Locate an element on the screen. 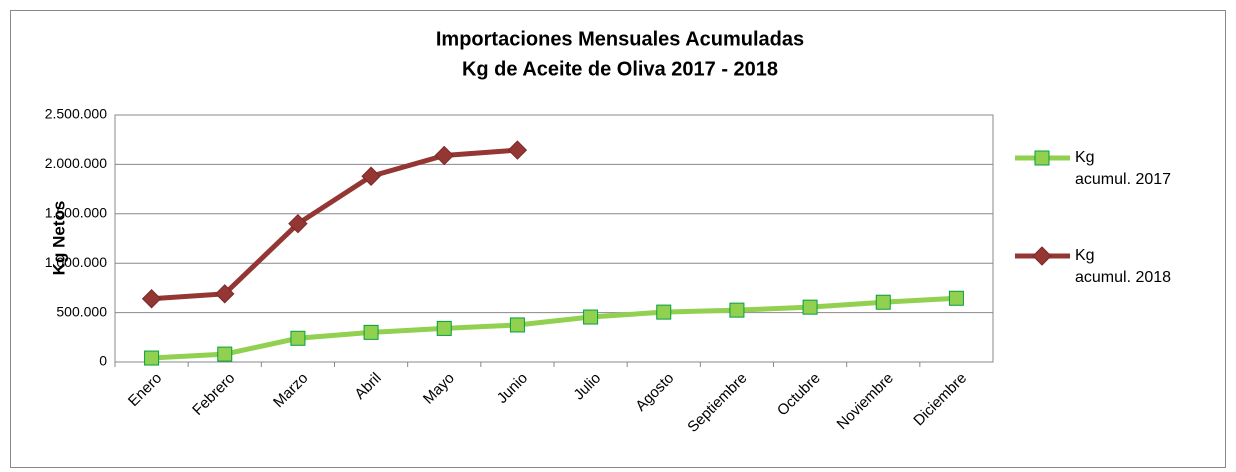  y-tick-label: 500.000 is located at coordinates (81, 311).